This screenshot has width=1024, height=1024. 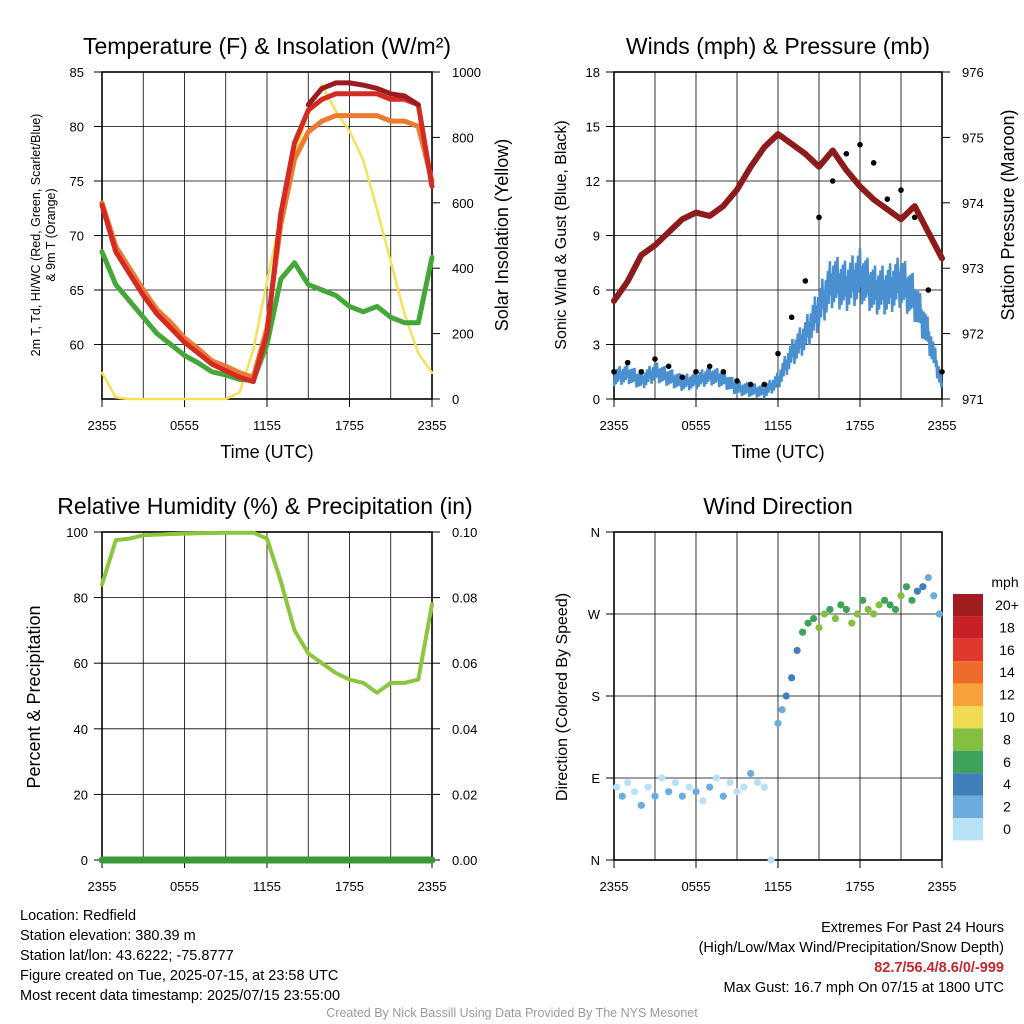 What do you see at coordinates (973, 399) in the screenshot?
I see `y2-tick-label: 971` at bounding box center [973, 399].